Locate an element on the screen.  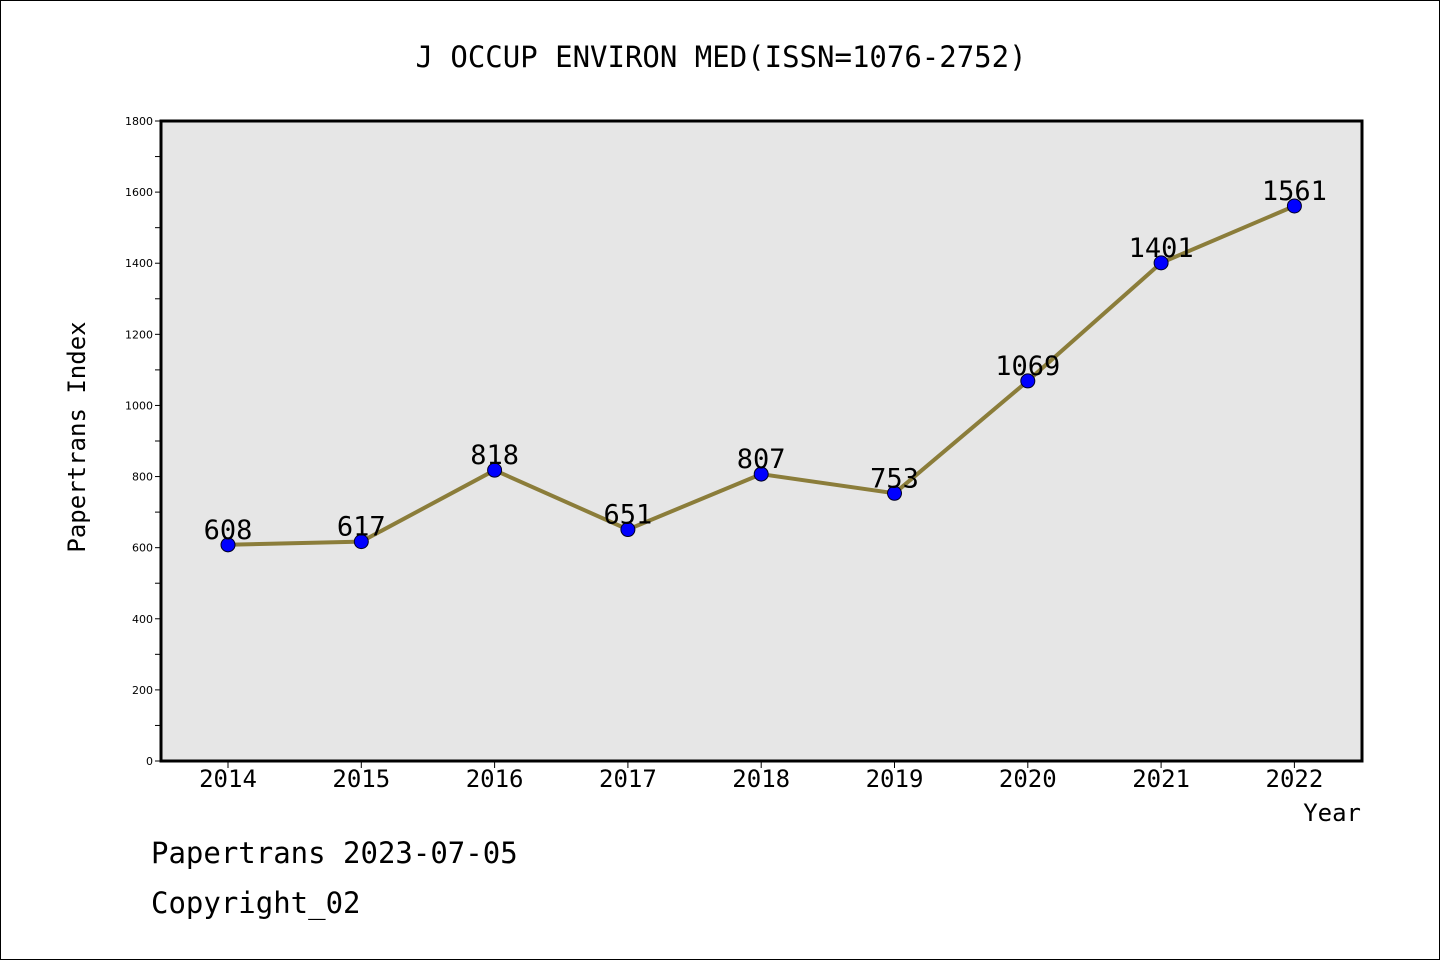
x-tick-label: 2017 is located at coordinates (628, 779).